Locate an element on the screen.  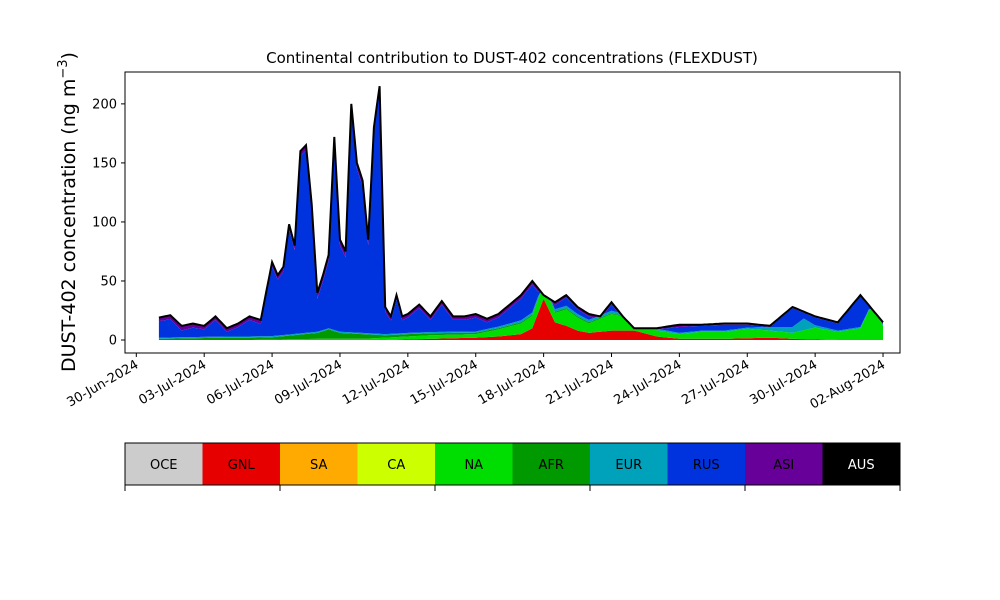
legend-colorbar: OCE GNL SA CA NA AFR EUR RUS ASI AUS is located at coordinates (512, 466).